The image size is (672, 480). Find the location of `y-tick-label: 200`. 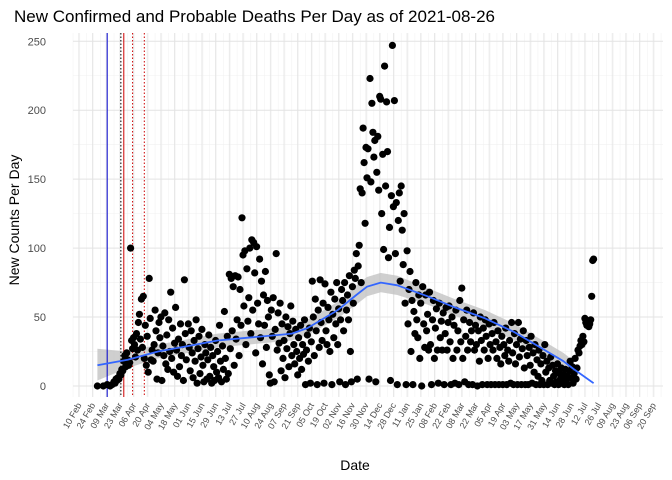

y-tick-label: 200 is located at coordinates (37, 111).